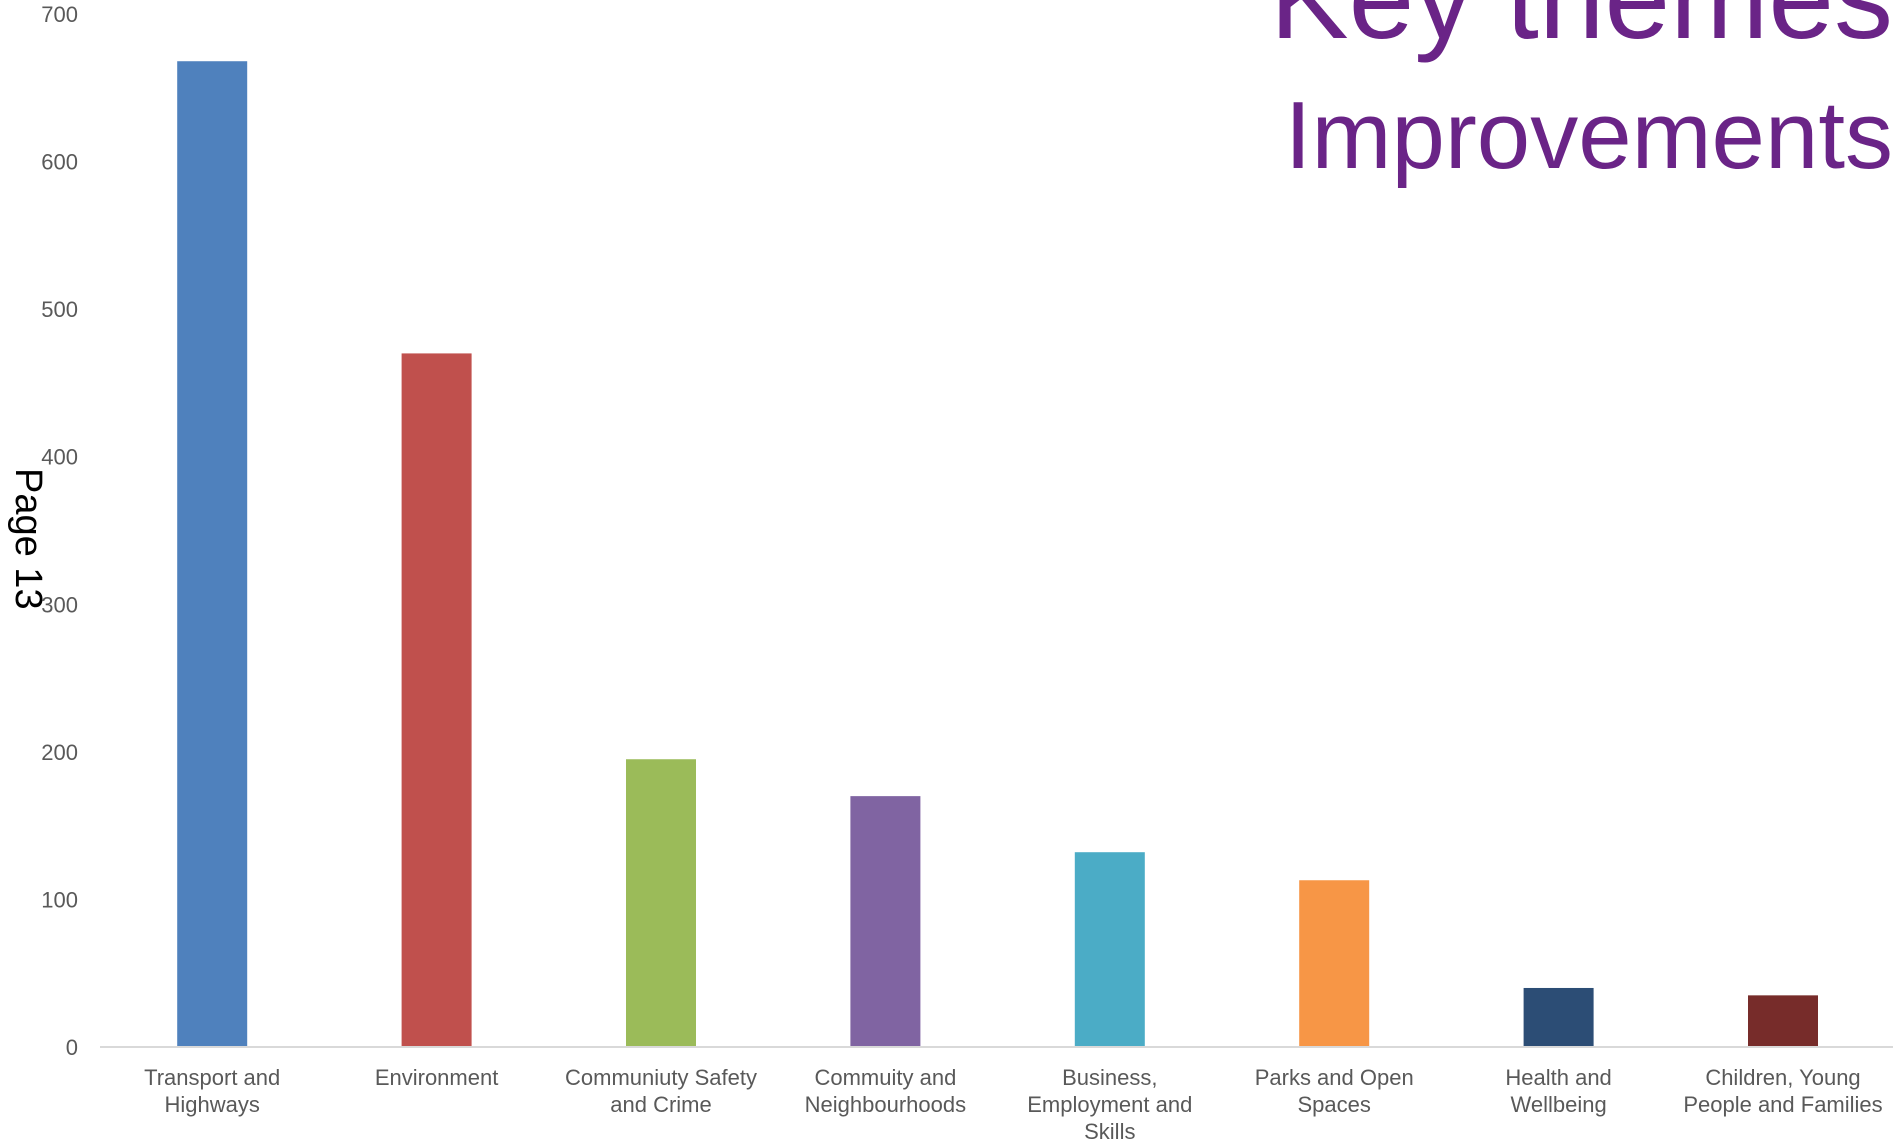 This screenshot has width=1893, height=1139. What do you see at coordinates (59, 162) in the screenshot?
I see `y-tick-label: 600` at bounding box center [59, 162].